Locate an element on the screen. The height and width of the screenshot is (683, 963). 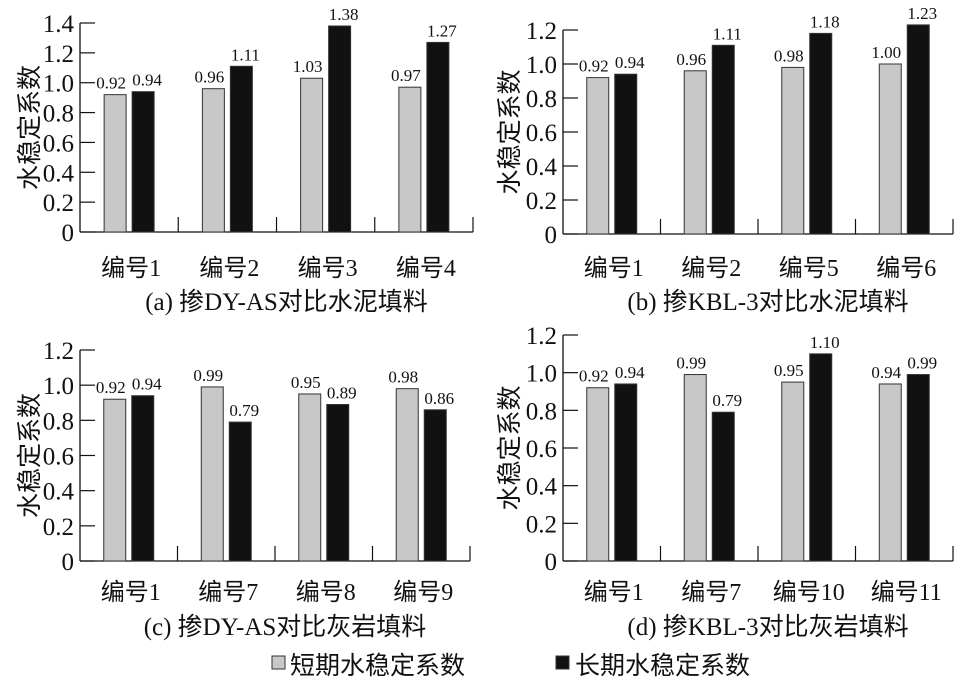
x-category-label: 编号9 is located at coordinates (423, 592).